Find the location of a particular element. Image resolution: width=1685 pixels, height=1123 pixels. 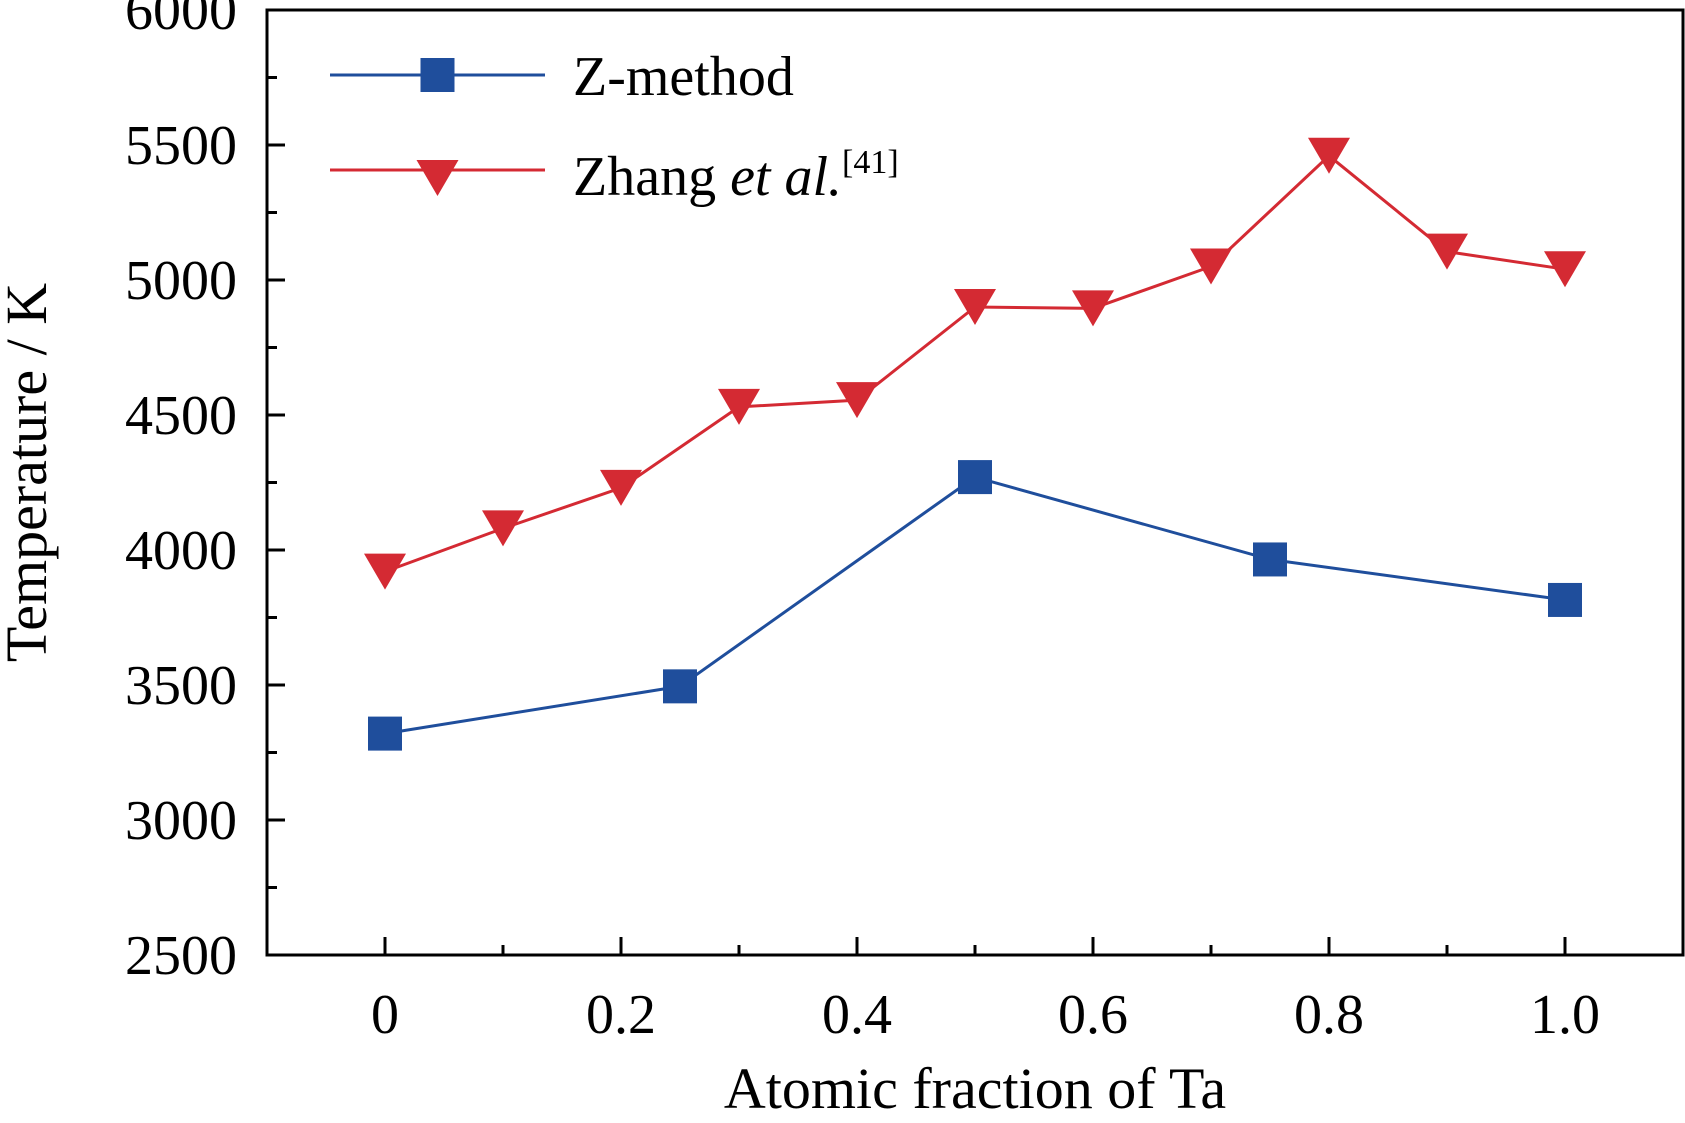

legend-marker-triangle is located at coordinates (437, 178).